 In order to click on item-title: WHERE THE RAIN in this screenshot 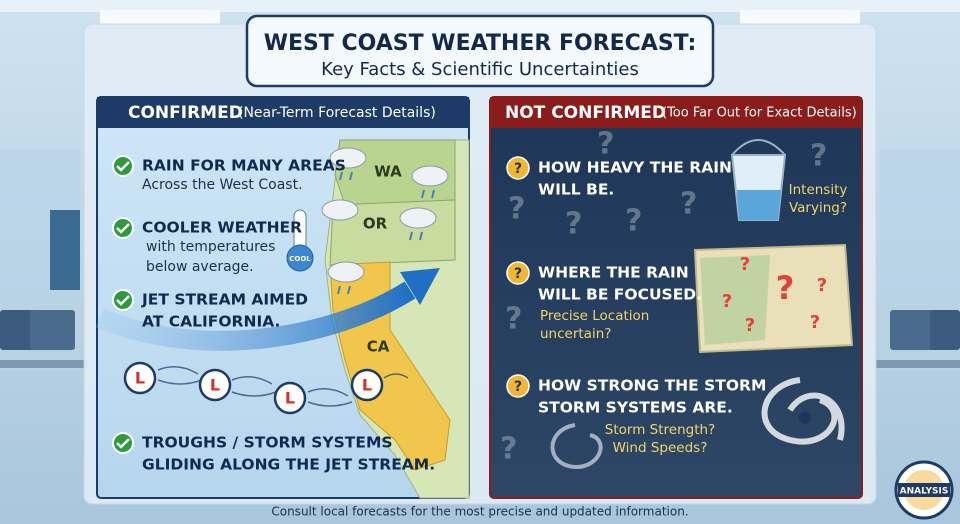, I will do `click(613, 273)`.